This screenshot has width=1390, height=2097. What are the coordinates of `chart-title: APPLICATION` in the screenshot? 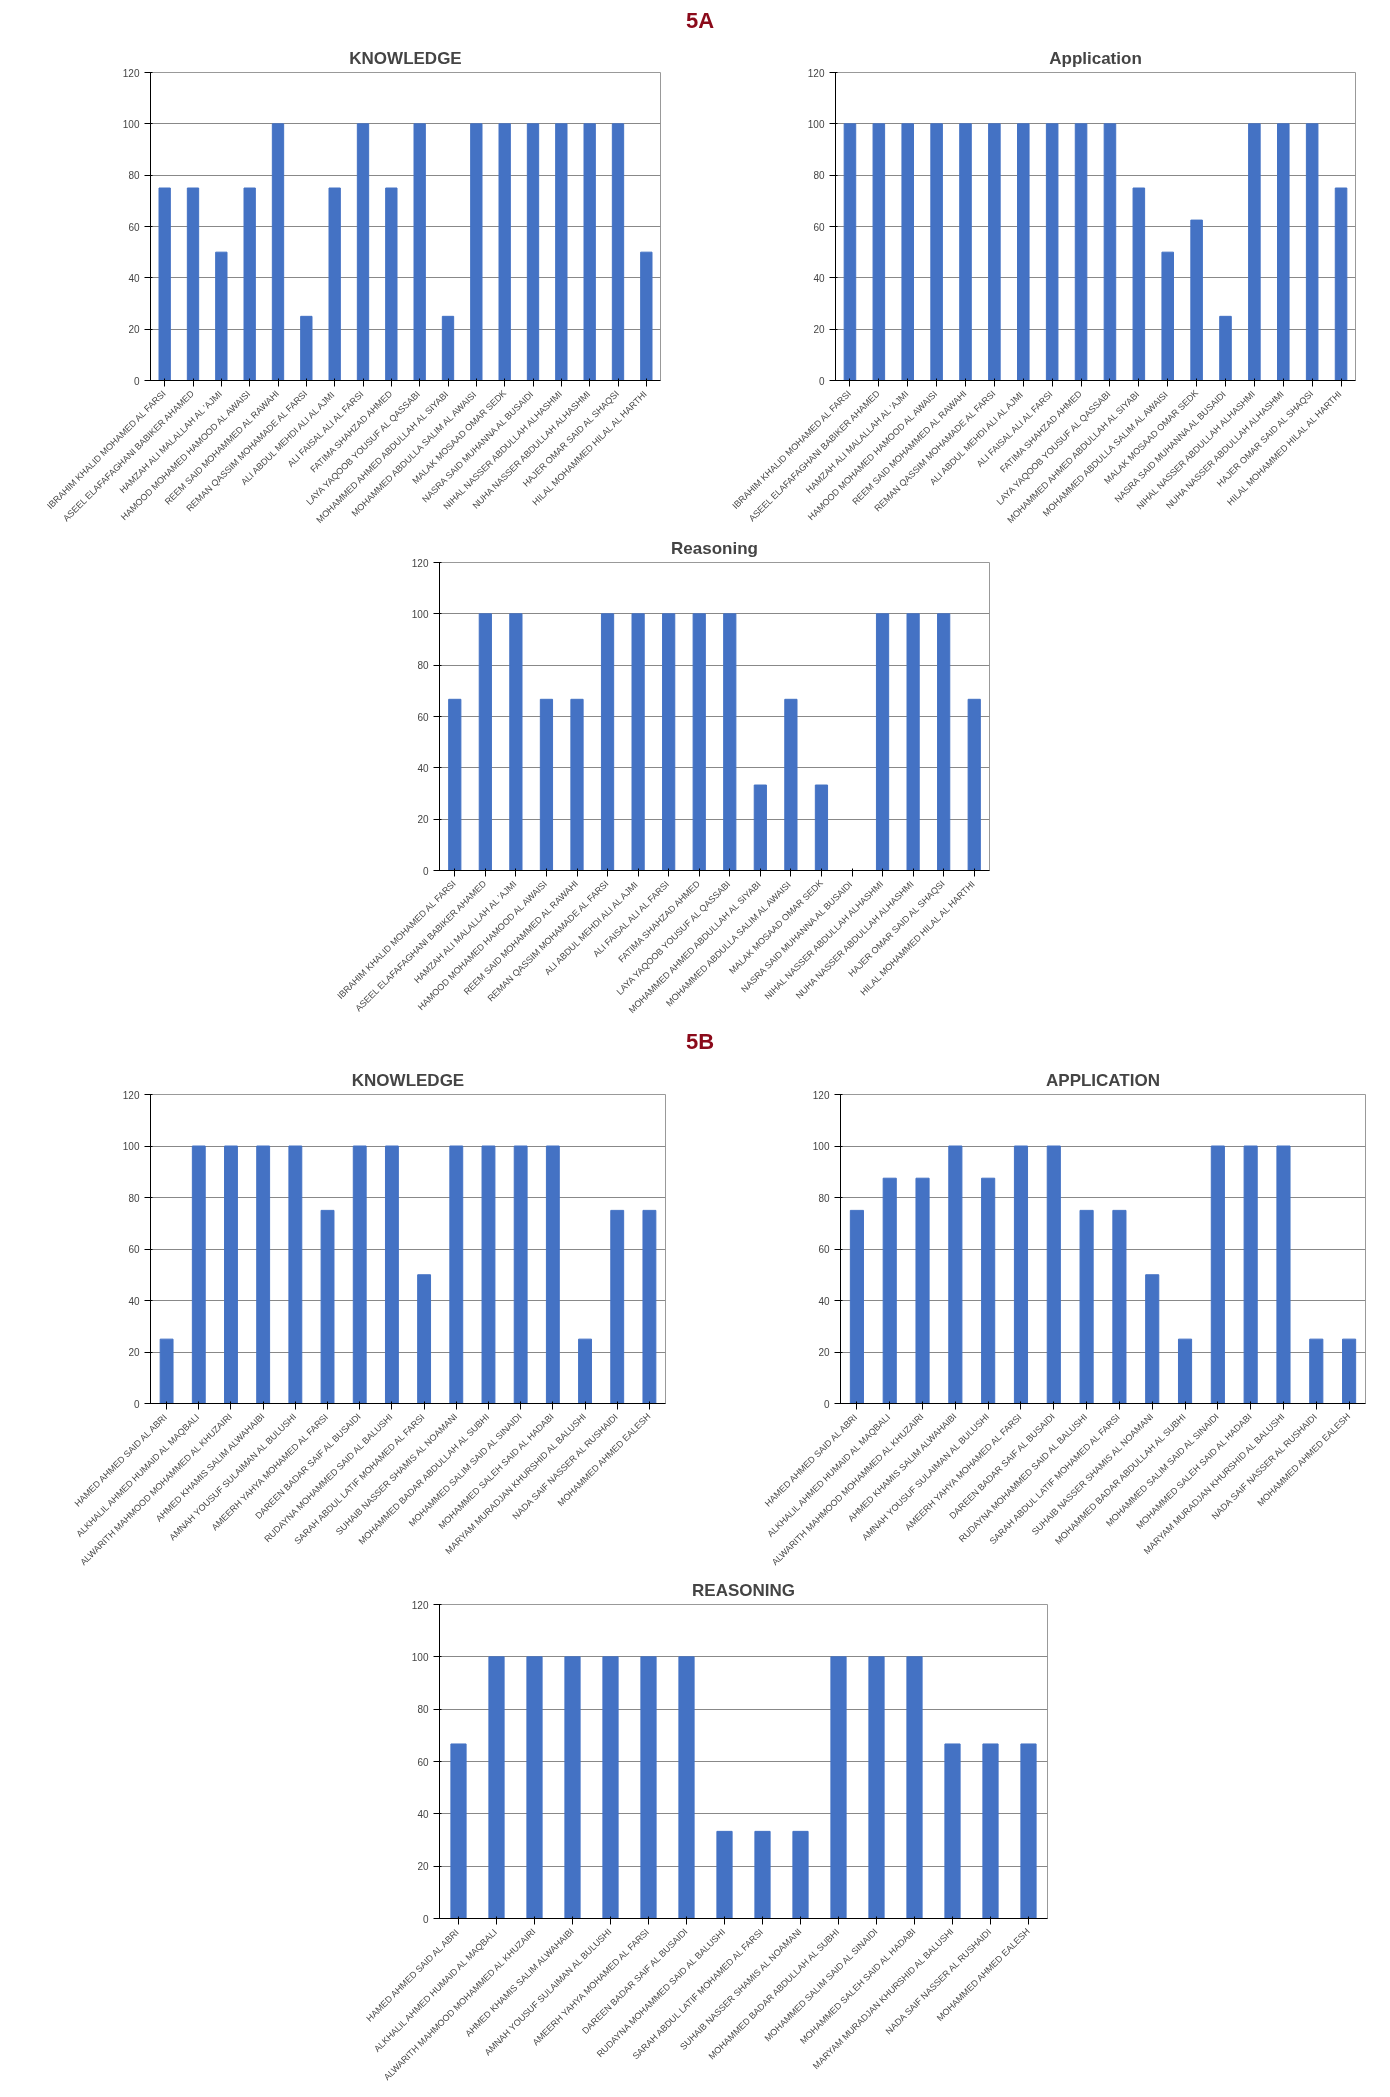 It's located at (1103, 1080).